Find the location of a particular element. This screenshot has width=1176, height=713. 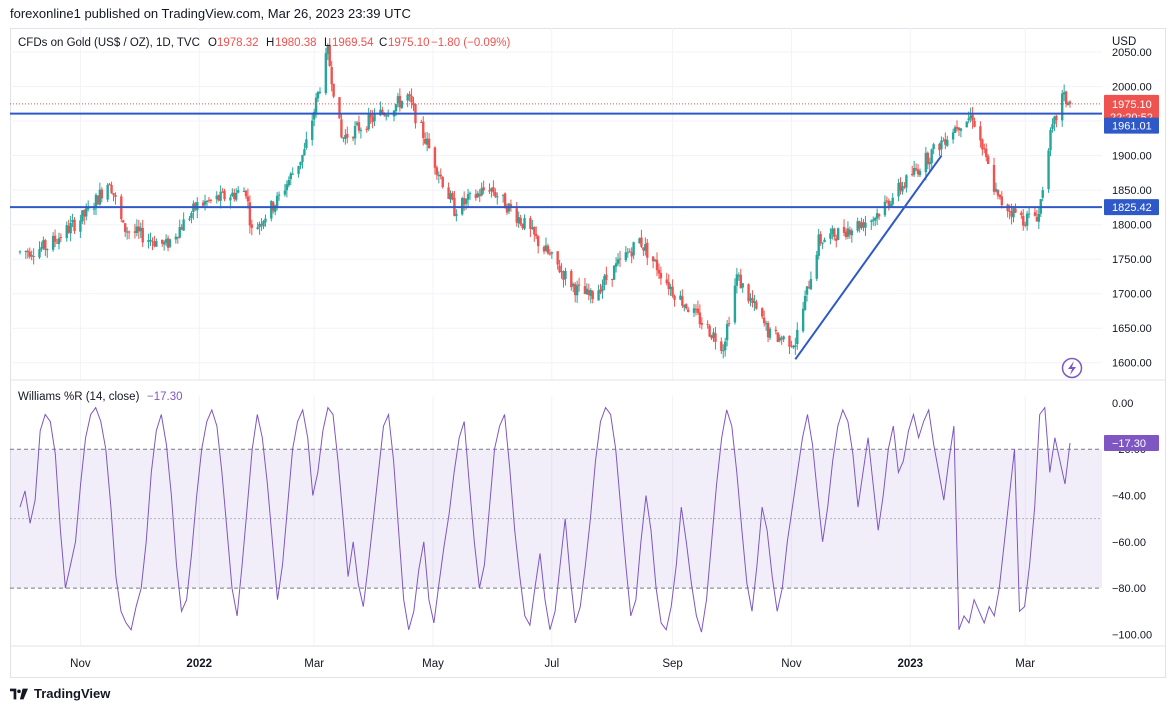

wr-value-badge-bg is located at coordinates (1131, 442).